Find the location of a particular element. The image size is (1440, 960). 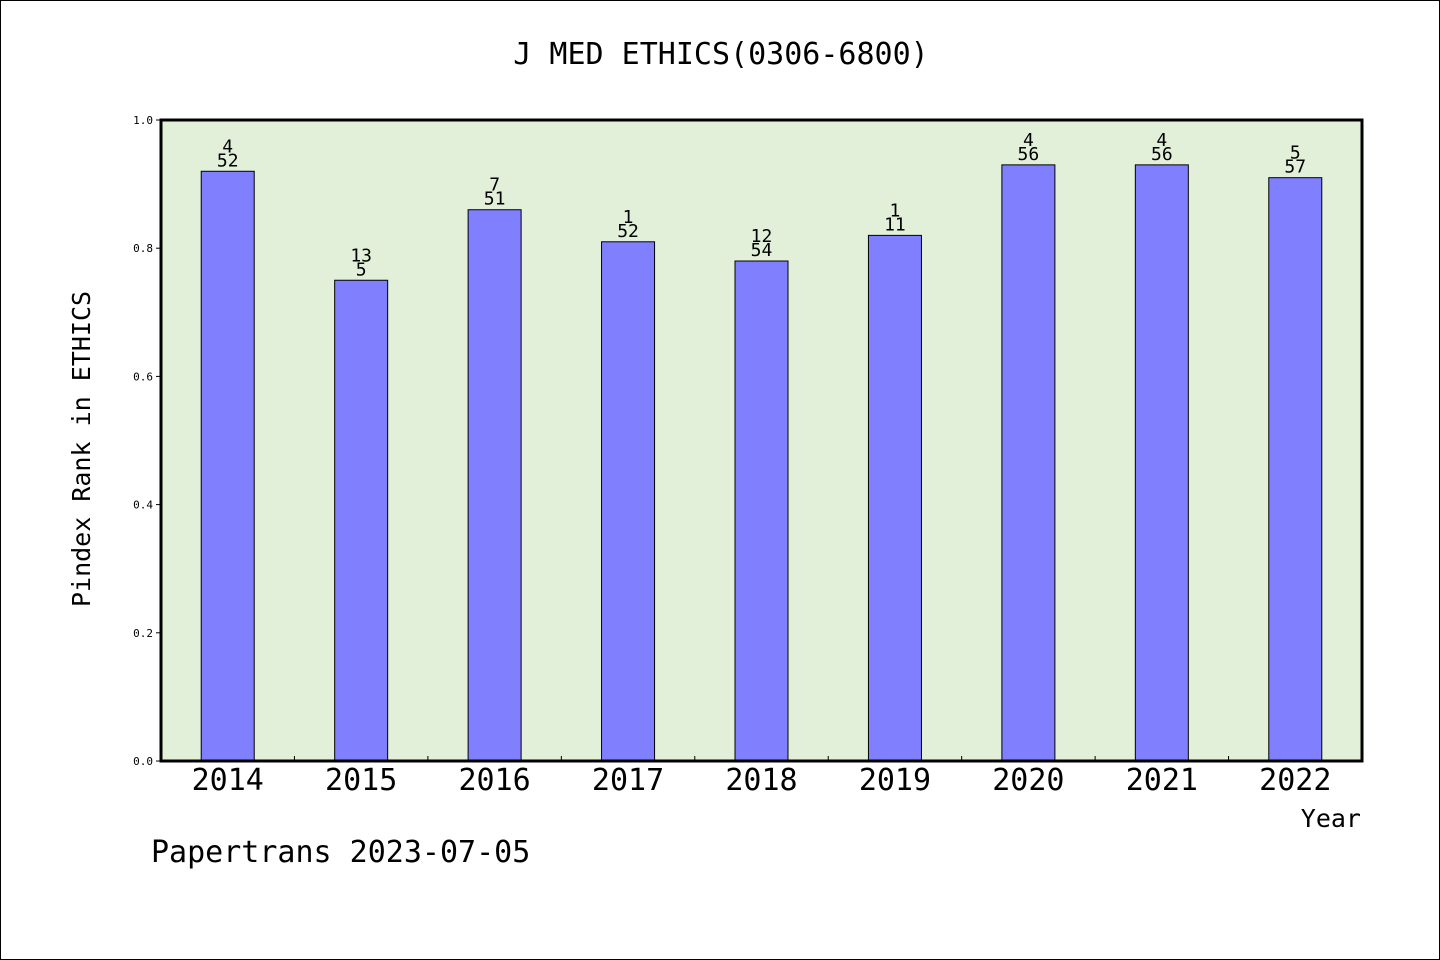

y-axis-label: Pindex Rank in ETHICS is located at coordinates (81, 449).